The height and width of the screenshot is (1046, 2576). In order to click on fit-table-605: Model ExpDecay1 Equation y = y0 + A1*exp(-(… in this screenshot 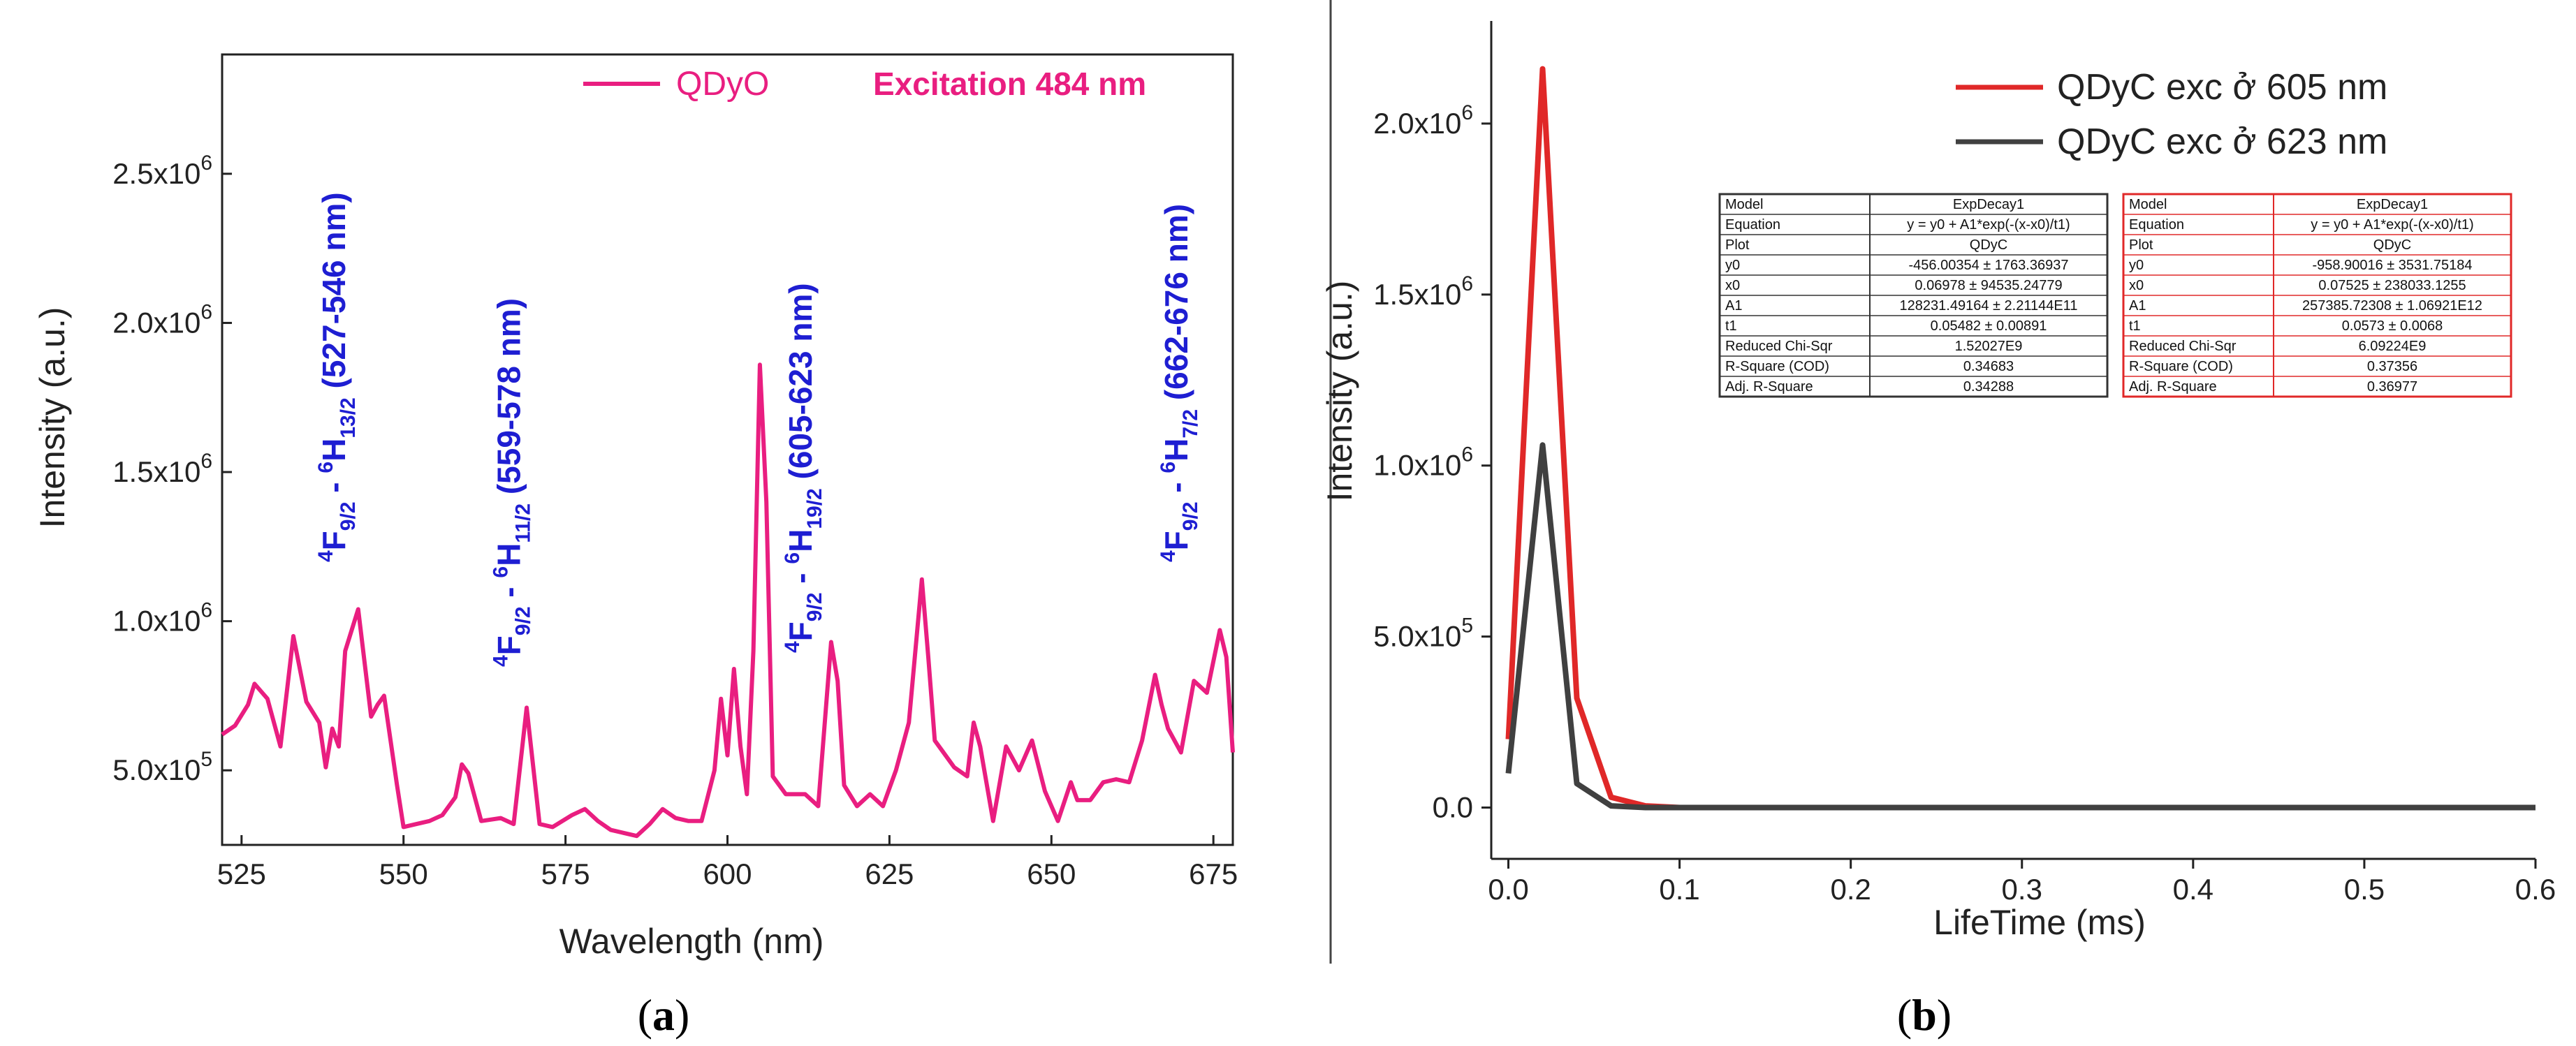, I will do `click(2317, 295)`.